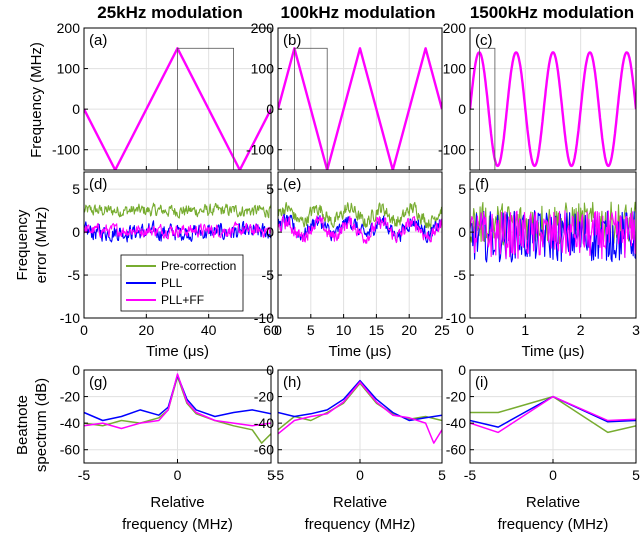 The image size is (640, 541). I want to click on panel-label: (i), so click(481, 382).